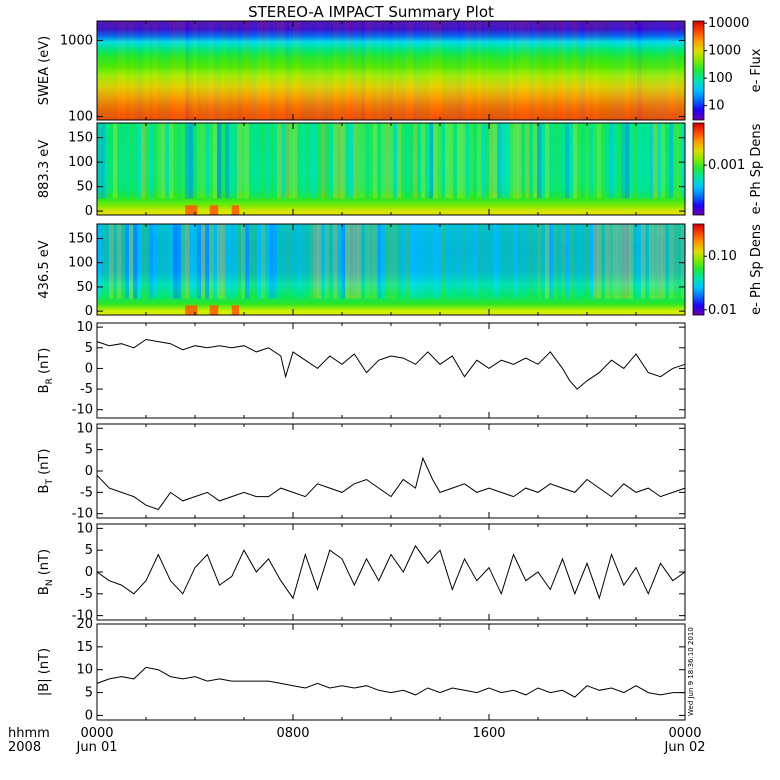 Image resolution: width=780 pixels, height=780 pixels. I want to click on time-tick-label: 1600, so click(488, 733).